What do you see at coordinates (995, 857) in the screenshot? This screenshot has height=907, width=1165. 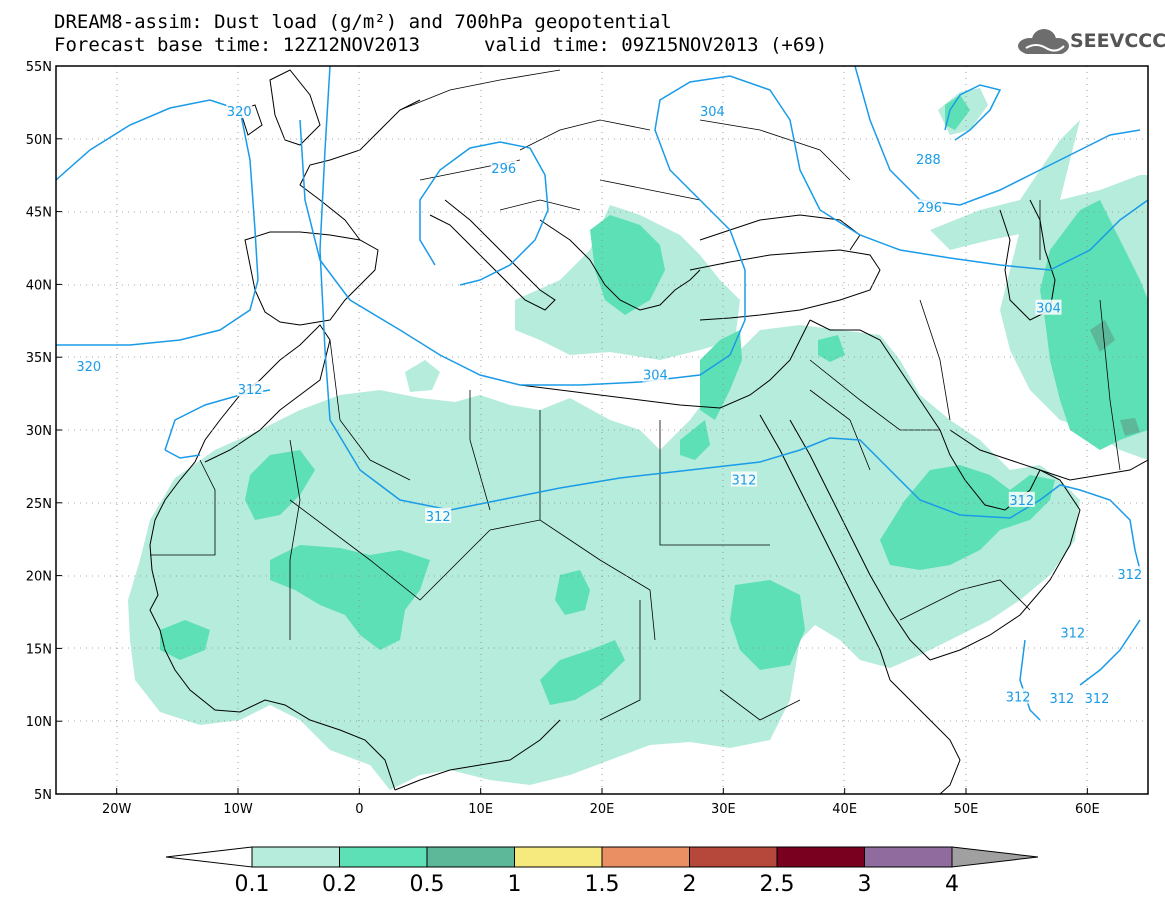 I see `colorbar-high-extension` at bounding box center [995, 857].